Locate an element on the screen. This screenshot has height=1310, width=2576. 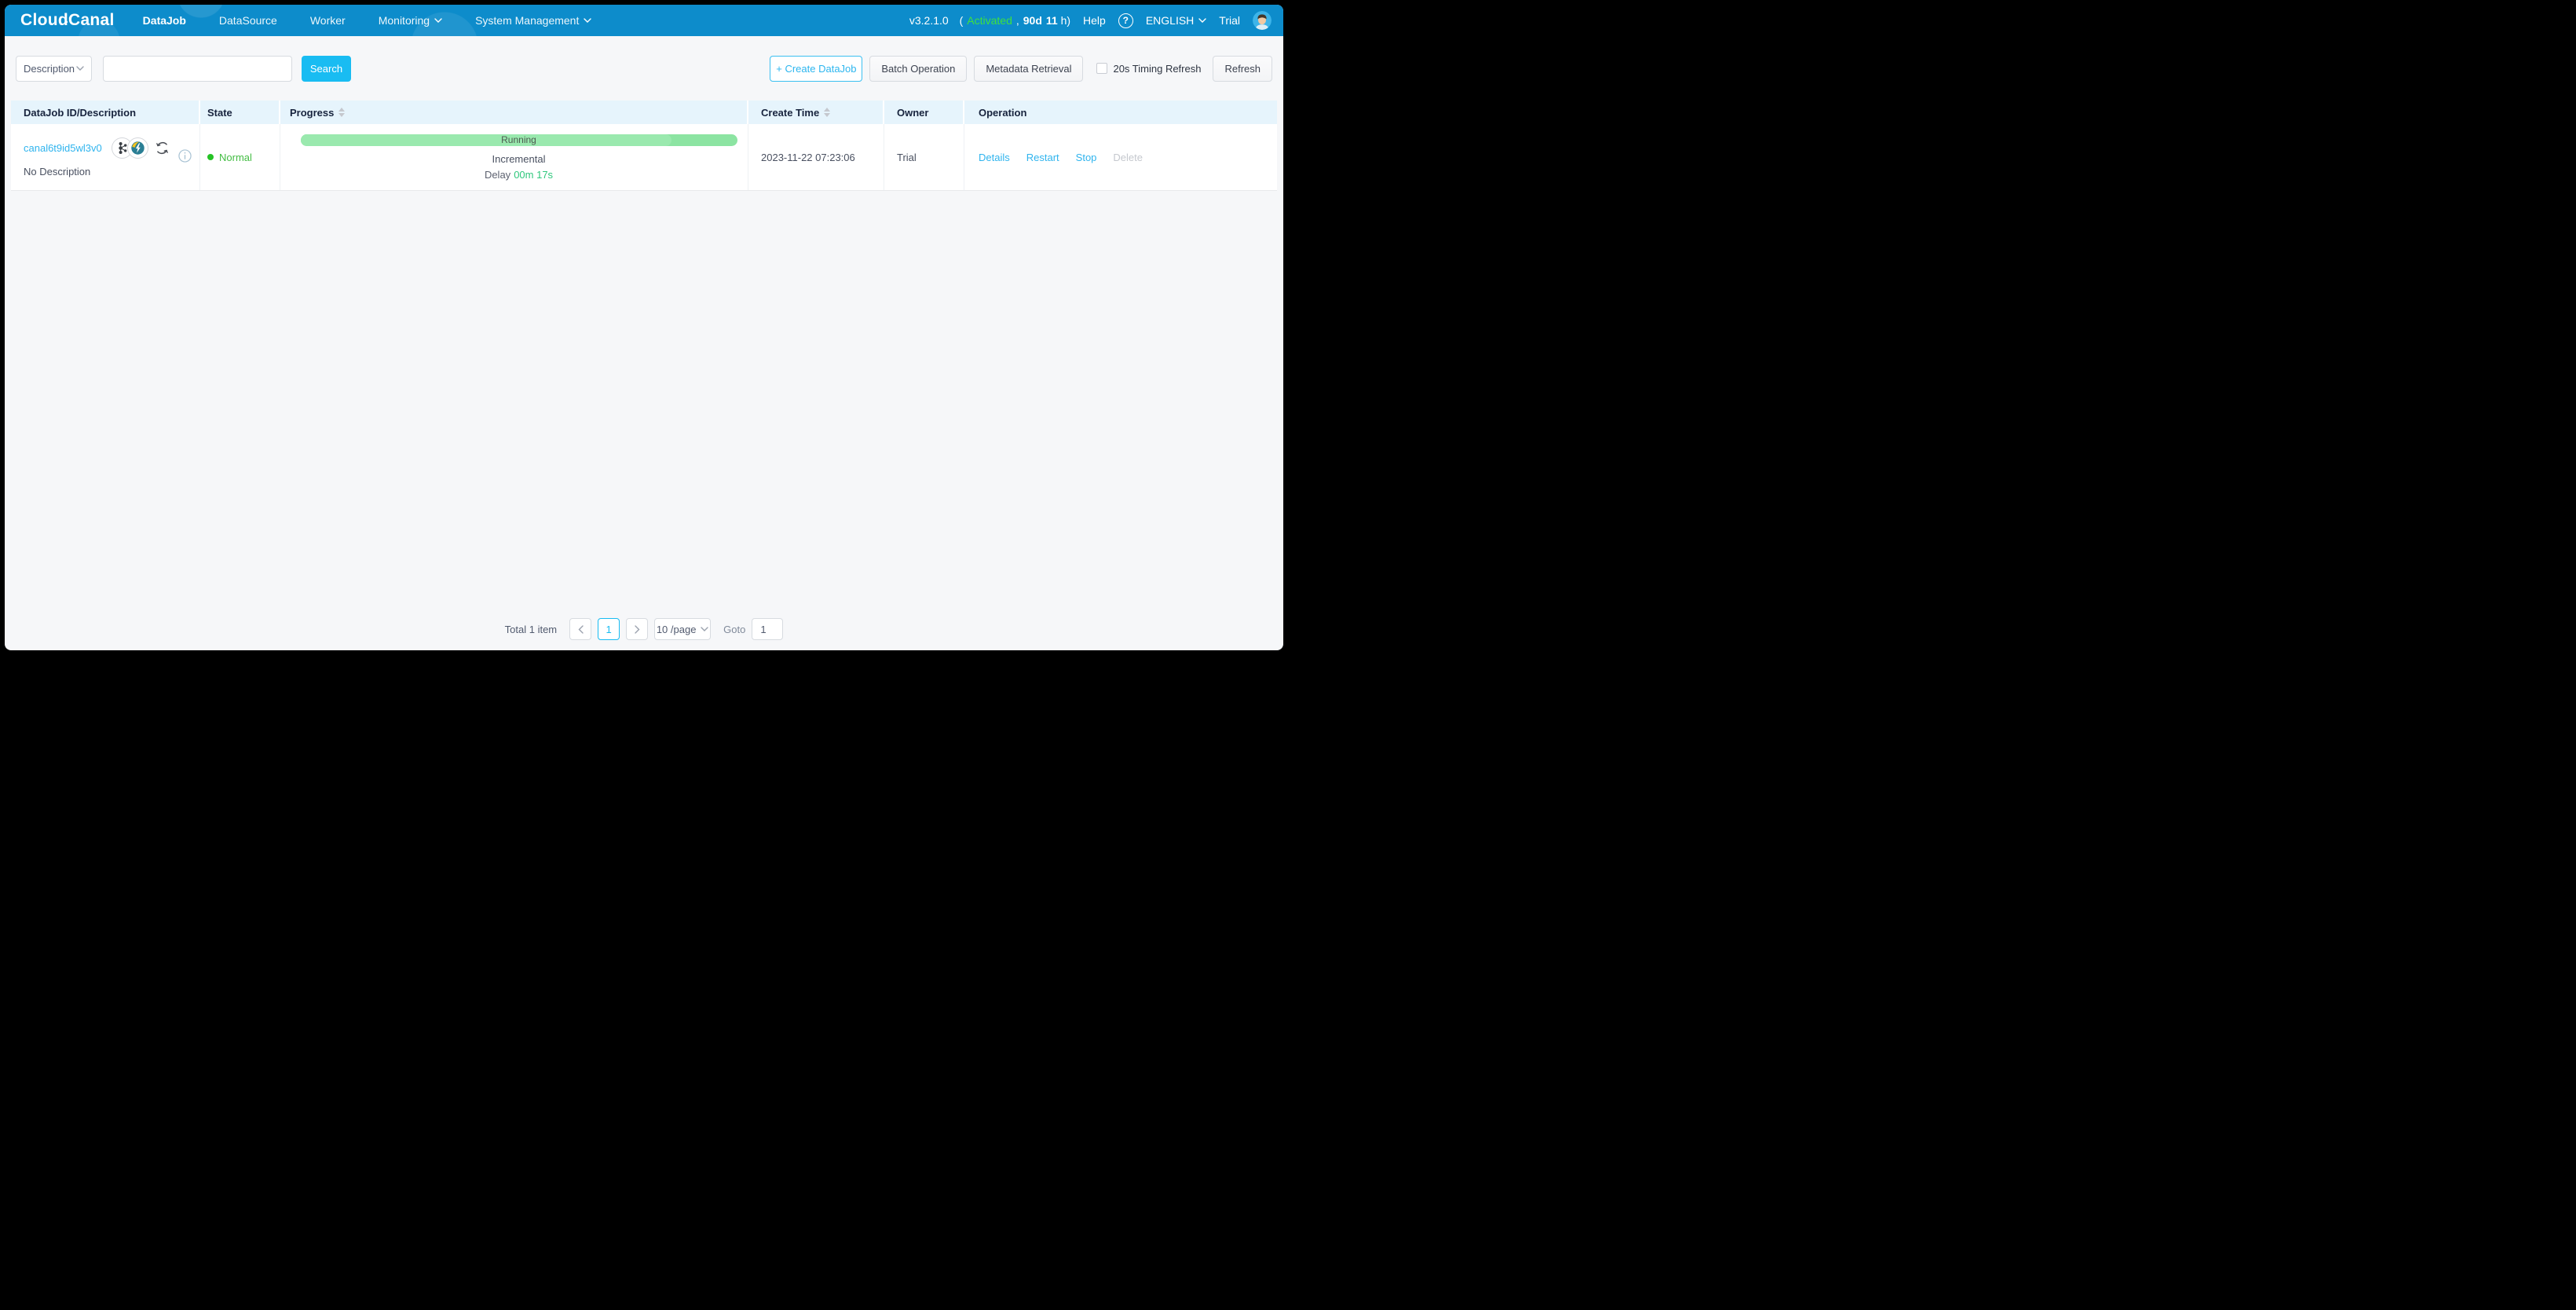
goto-label: Goto is located at coordinates (735, 629).